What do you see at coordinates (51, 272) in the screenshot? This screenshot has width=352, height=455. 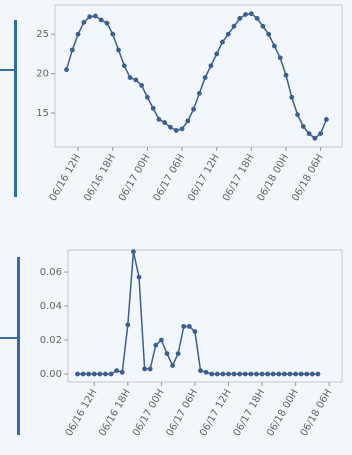 I see `y-tick-label: 0.06` at bounding box center [51, 272].